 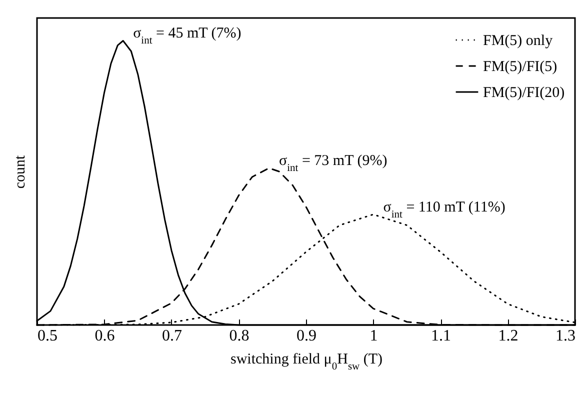 What do you see at coordinates (441, 336) in the screenshot?
I see `x-tick-label: 1.1` at bounding box center [441, 336].